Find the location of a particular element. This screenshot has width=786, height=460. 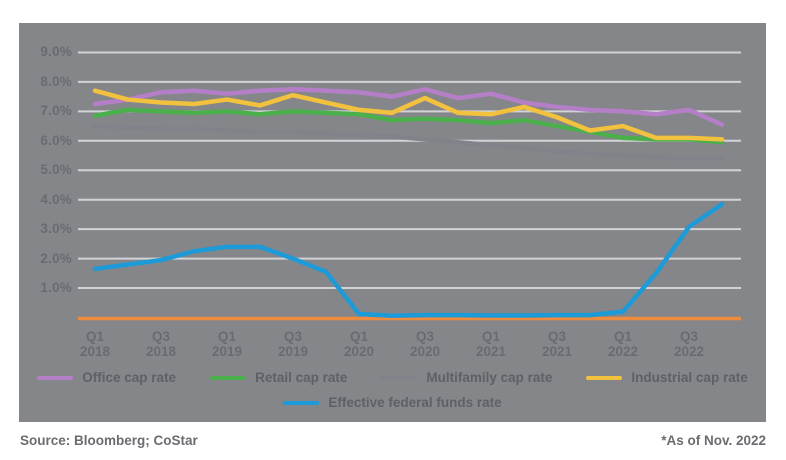

legend-swatch-fed is located at coordinates (301, 402).